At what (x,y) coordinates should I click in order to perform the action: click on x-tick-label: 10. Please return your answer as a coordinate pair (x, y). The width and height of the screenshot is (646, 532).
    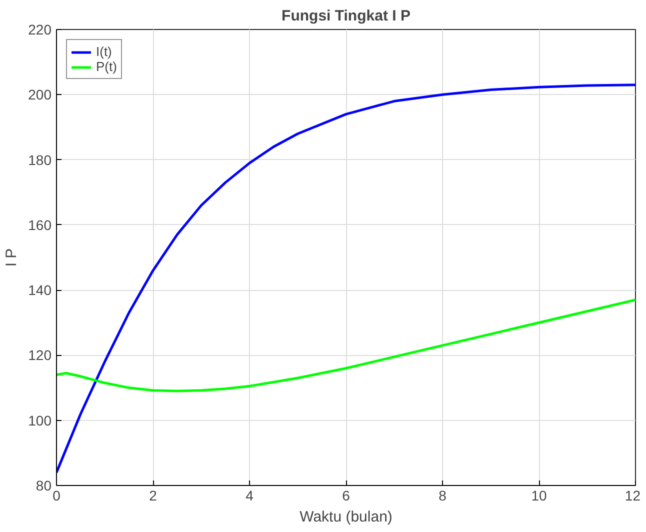
    Looking at the image, I should click on (539, 496).